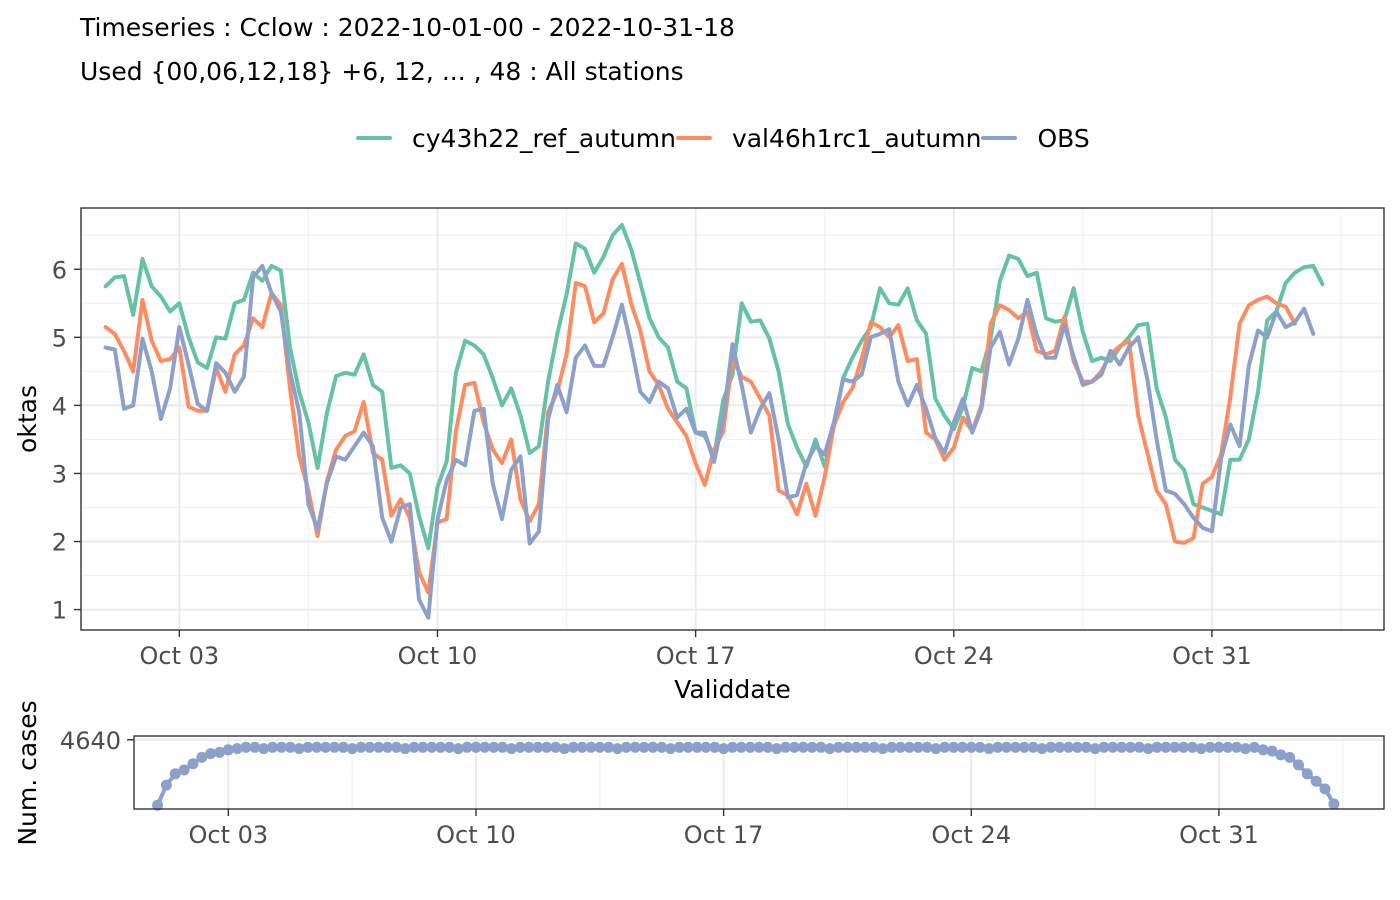  Describe the element at coordinates (696, 656) in the screenshot. I see `x-tick-label: Oct 17` at that location.